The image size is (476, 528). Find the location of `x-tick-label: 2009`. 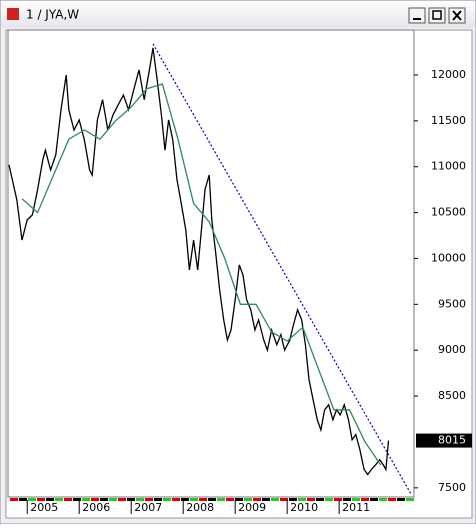

x-tick-label: 2009 is located at coordinates (252, 507).